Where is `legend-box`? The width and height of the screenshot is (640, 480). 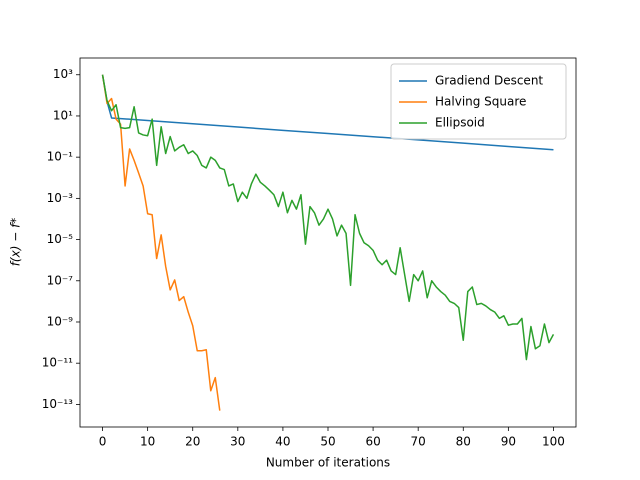
legend-box is located at coordinates (478, 101).